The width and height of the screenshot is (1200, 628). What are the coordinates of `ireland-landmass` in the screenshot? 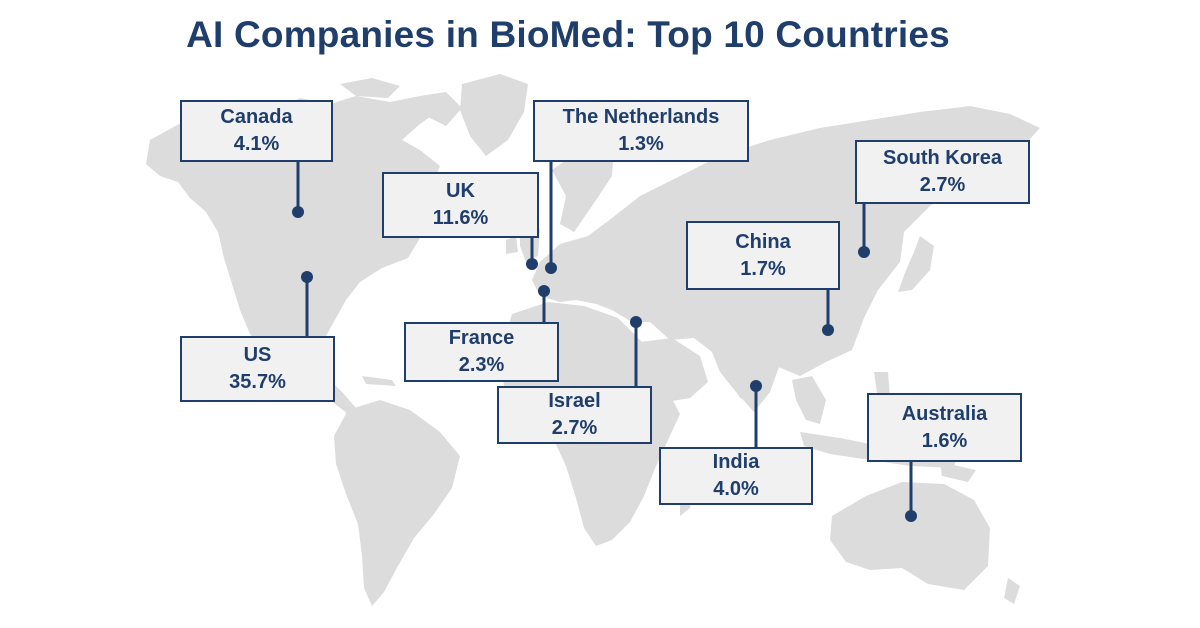 It's located at (512, 245).